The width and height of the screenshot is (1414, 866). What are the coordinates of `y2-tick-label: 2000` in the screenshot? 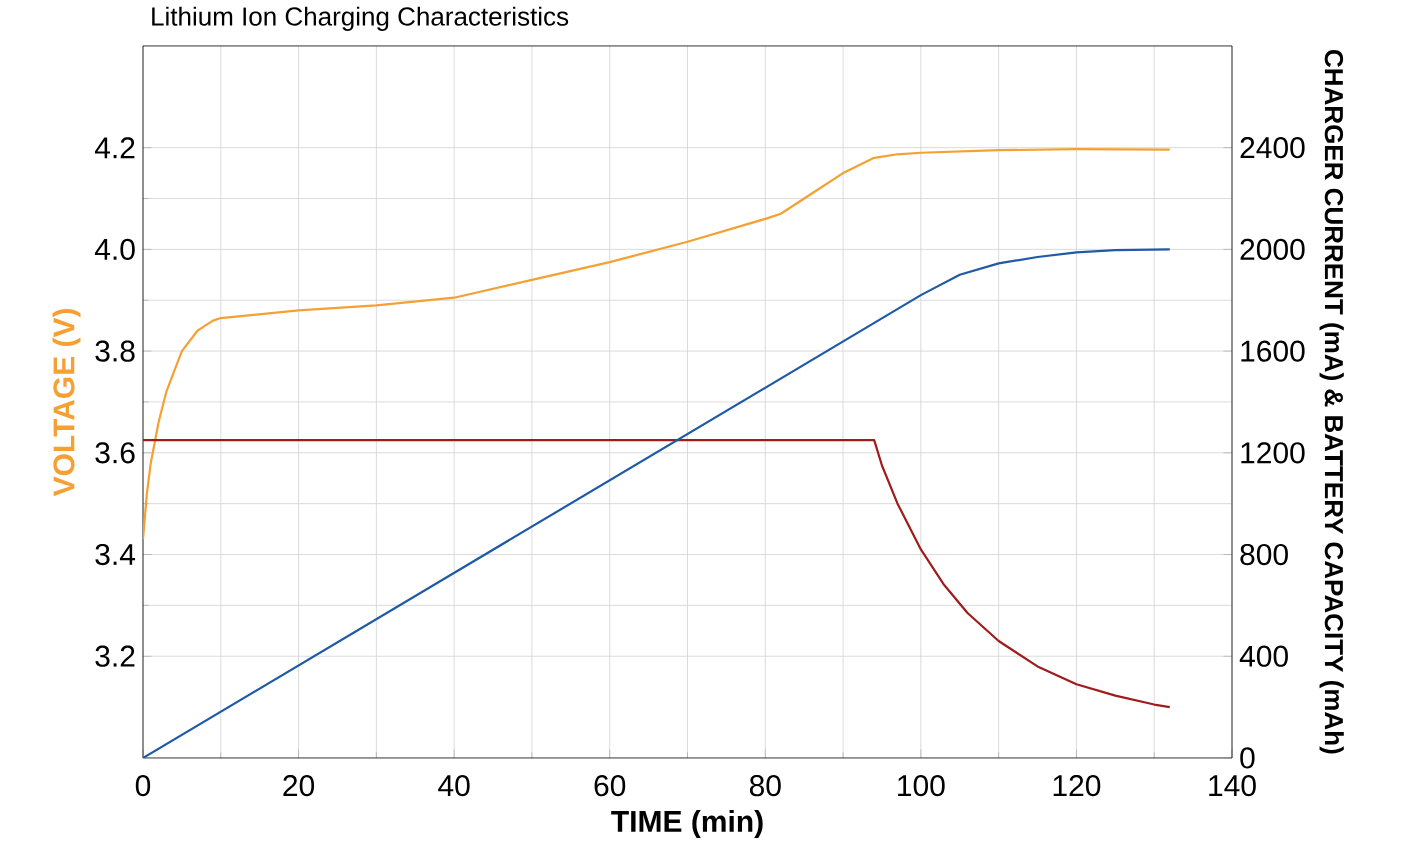 It's located at (1272, 249).